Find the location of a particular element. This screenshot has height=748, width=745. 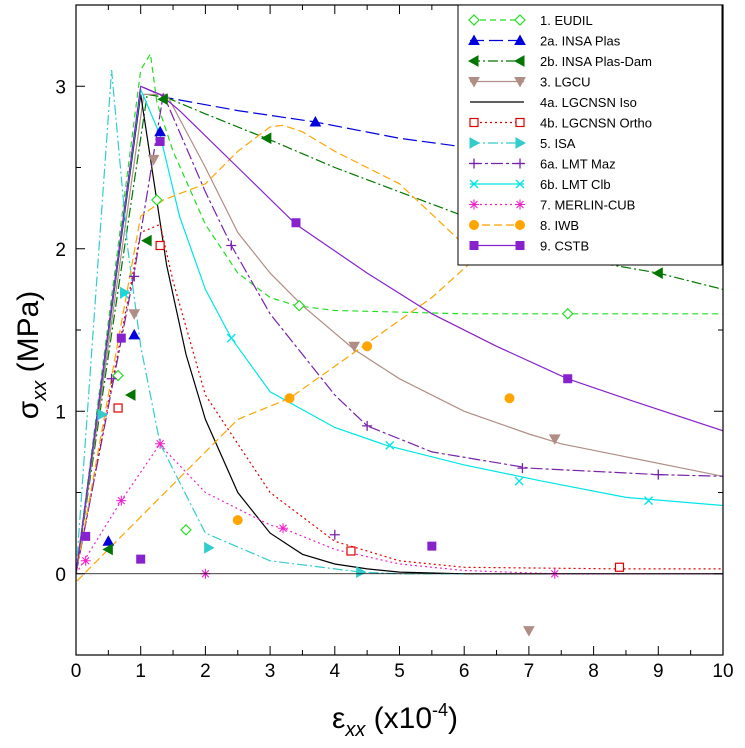

x-axis-symbol: ε is located at coordinates (338, 718).